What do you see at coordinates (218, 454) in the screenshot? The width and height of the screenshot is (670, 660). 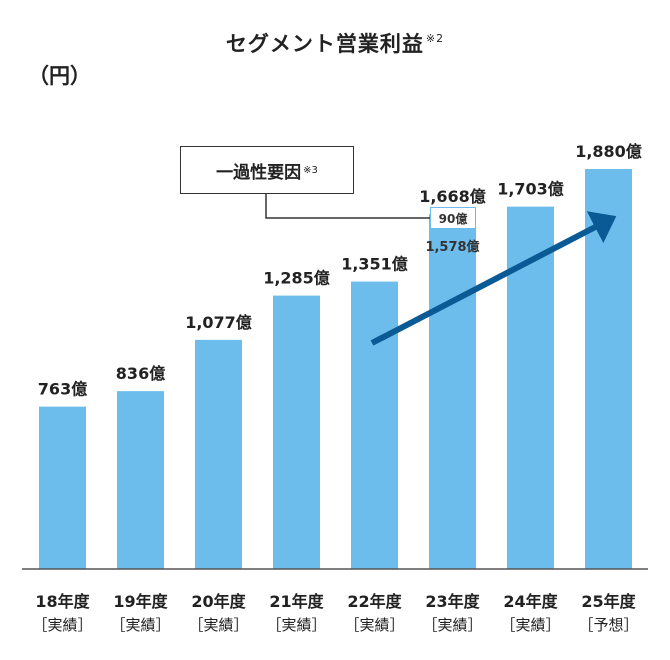 I see `bar-20年度` at bounding box center [218, 454].